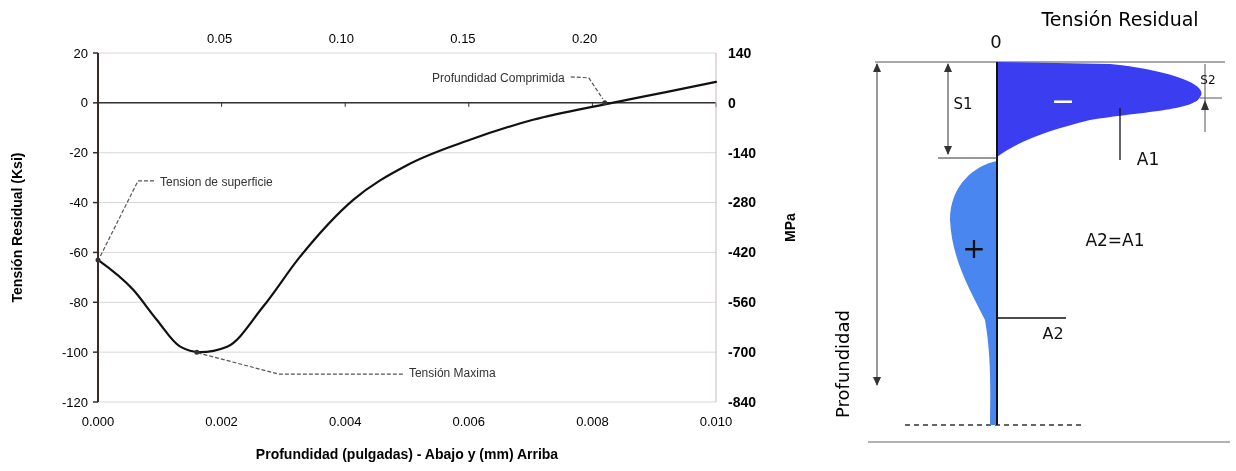 This screenshot has height=471, width=1236. Describe the element at coordinates (742, 401) in the screenshot. I see `y2-tick-label: -840` at that location.